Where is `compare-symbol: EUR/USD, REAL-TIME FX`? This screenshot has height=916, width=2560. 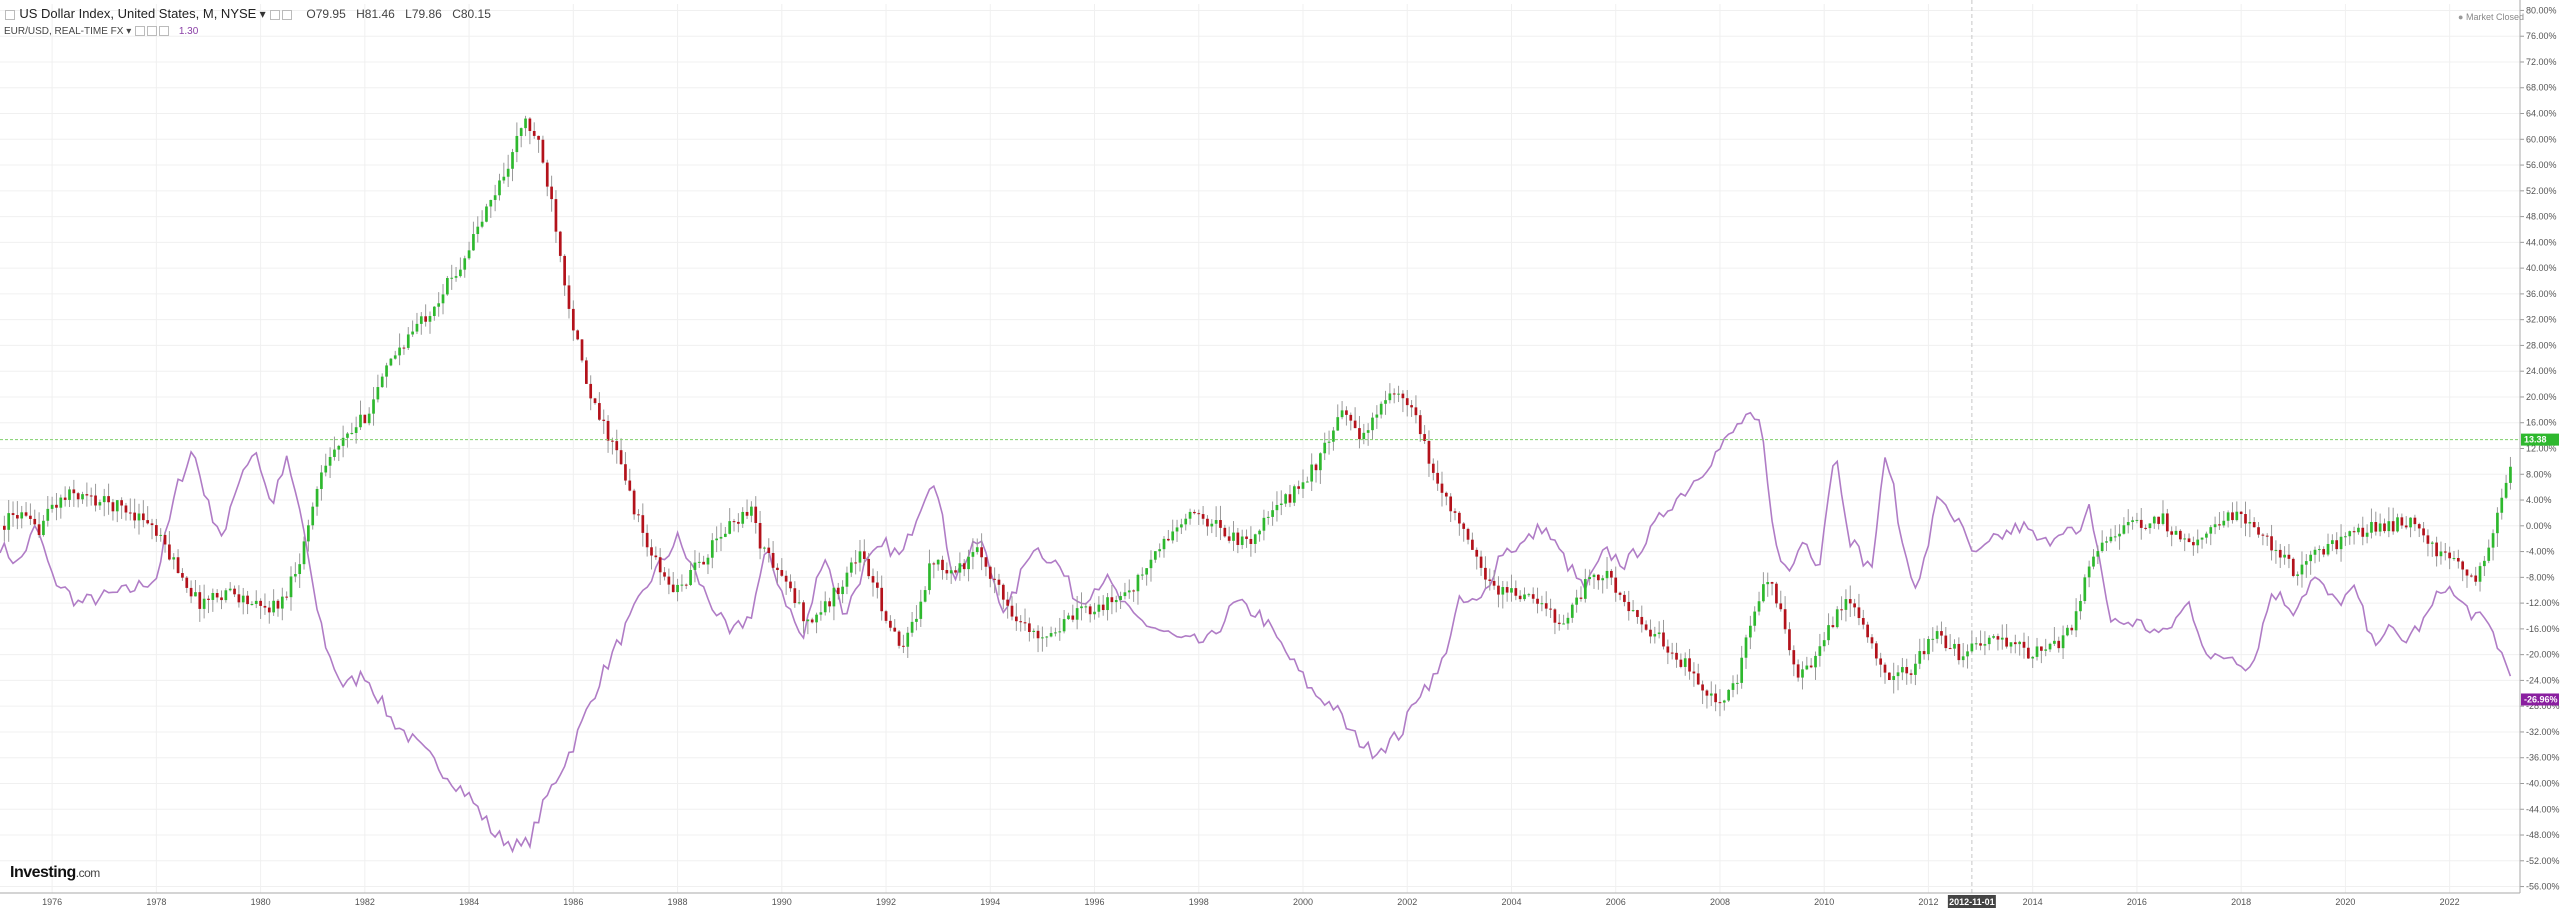 compare-symbol: EUR/USD, REAL-TIME FX is located at coordinates (64, 31).